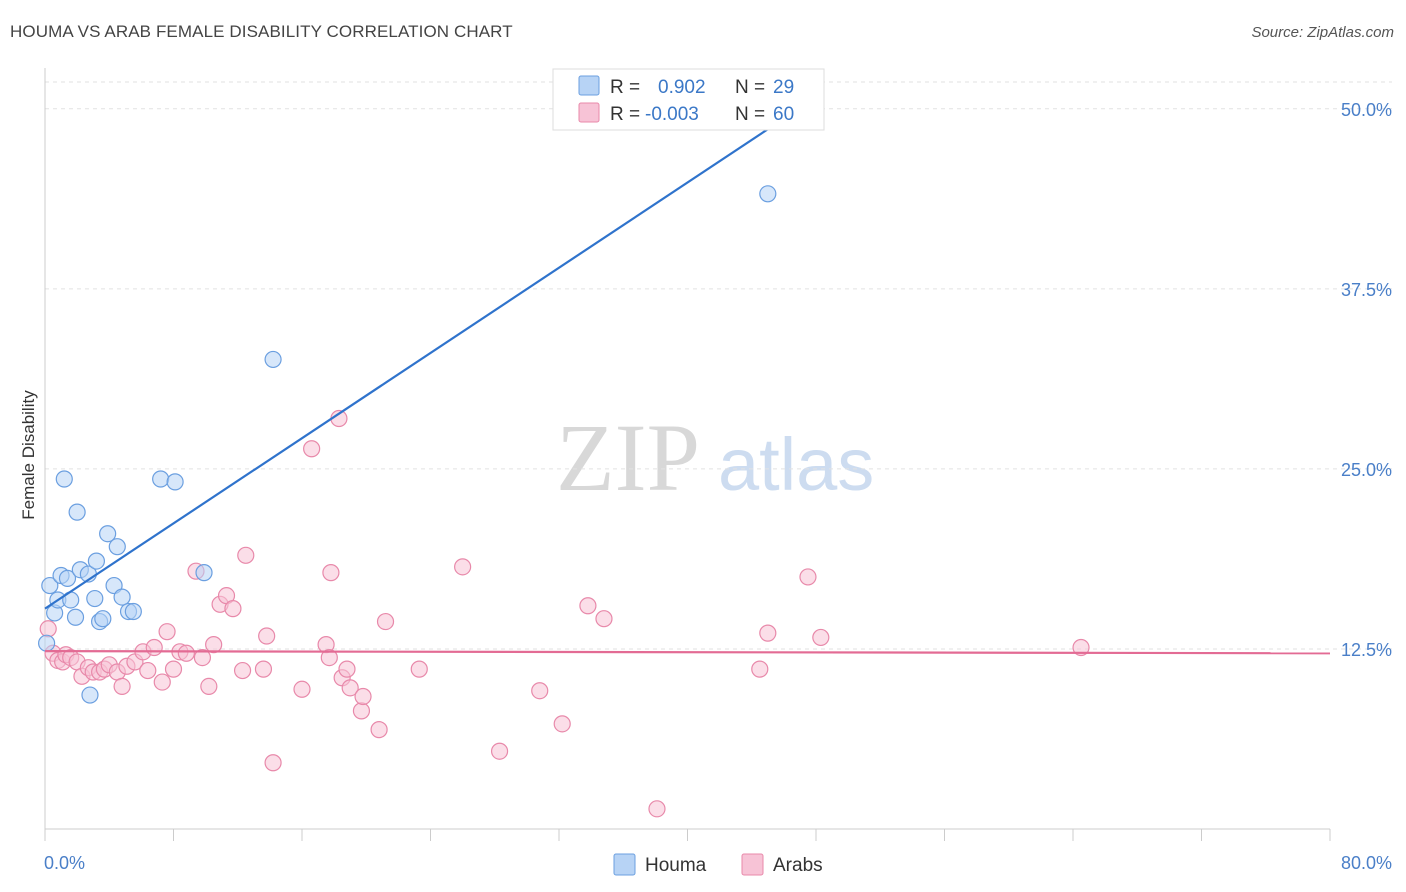  What do you see at coordinates (688, 99) in the screenshot?
I see `stats-legend: R = 0.902 N = 29 R = -0.003 N = 60` at bounding box center [688, 99].